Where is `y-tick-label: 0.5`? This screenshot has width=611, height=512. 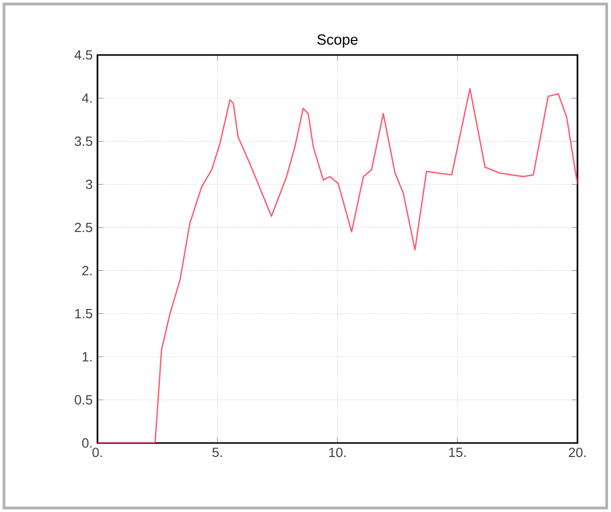
y-tick-label: 0.5 is located at coordinates (83, 400).